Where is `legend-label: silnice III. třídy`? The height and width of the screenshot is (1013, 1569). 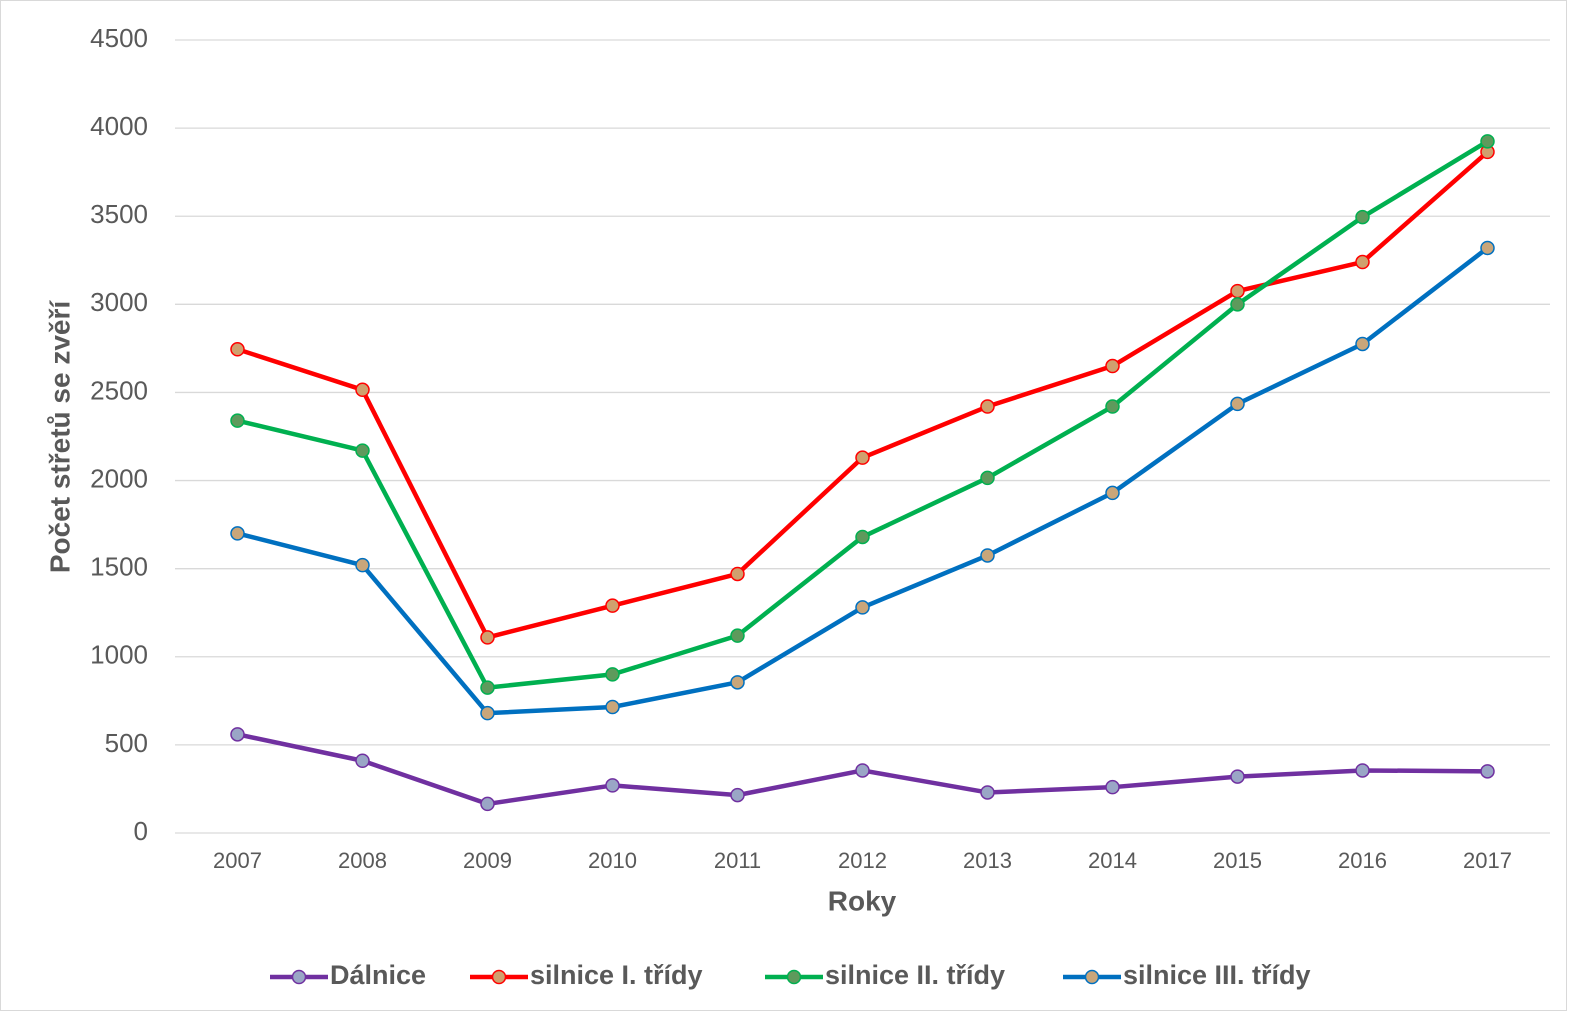
legend-label: silnice III. třídy is located at coordinates (1217, 975).